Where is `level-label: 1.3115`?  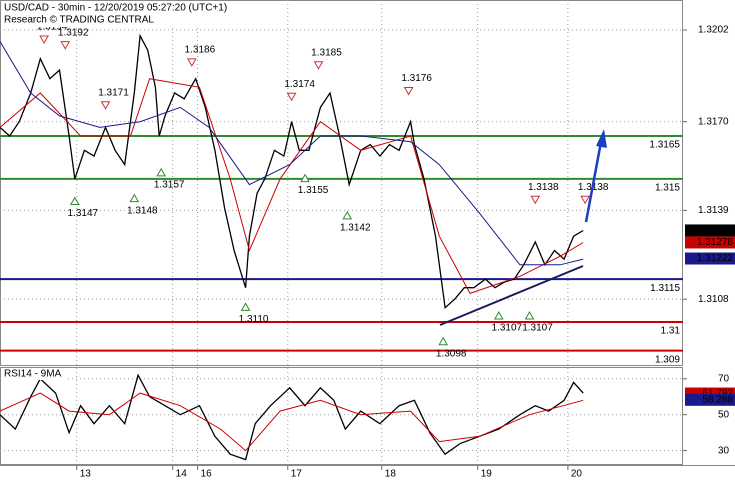
level-label: 1.3115 is located at coordinates (665, 288).